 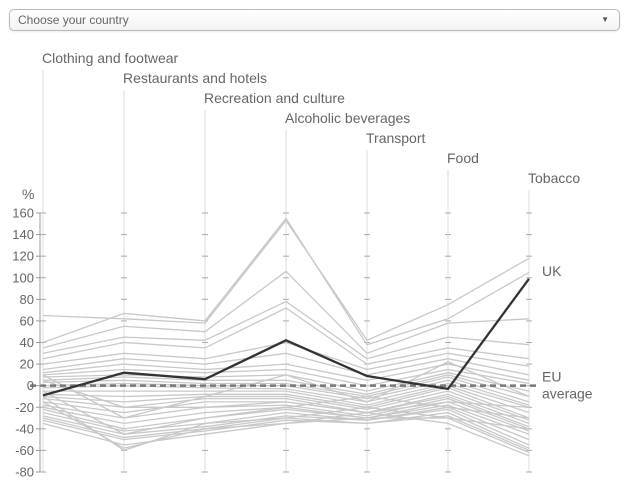 What do you see at coordinates (27, 342) in the screenshot?
I see `y-tick-label: 40` at bounding box center [27, 342].